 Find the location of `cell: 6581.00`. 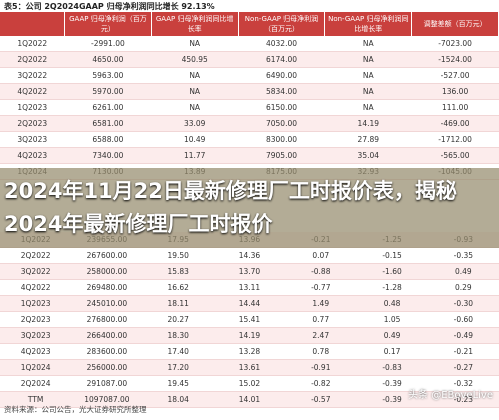

cell: 6581.00 is located at coordinates (108, 123).